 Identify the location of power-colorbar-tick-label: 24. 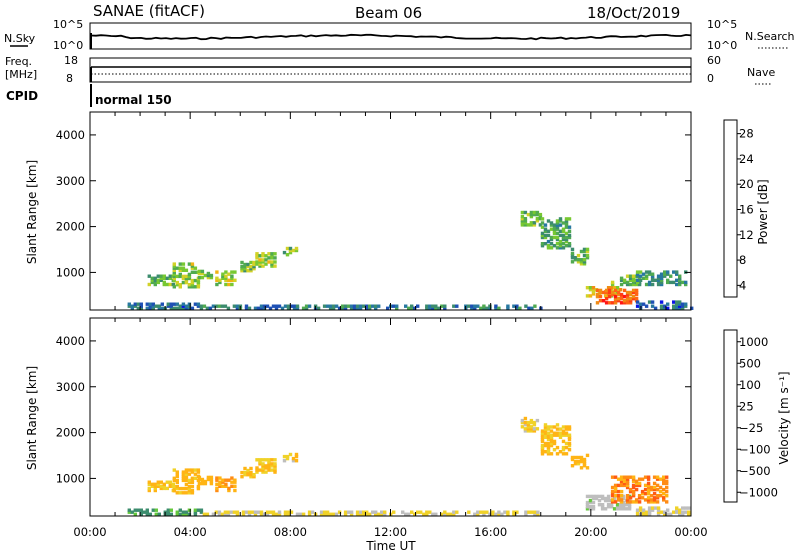
(746, 159).